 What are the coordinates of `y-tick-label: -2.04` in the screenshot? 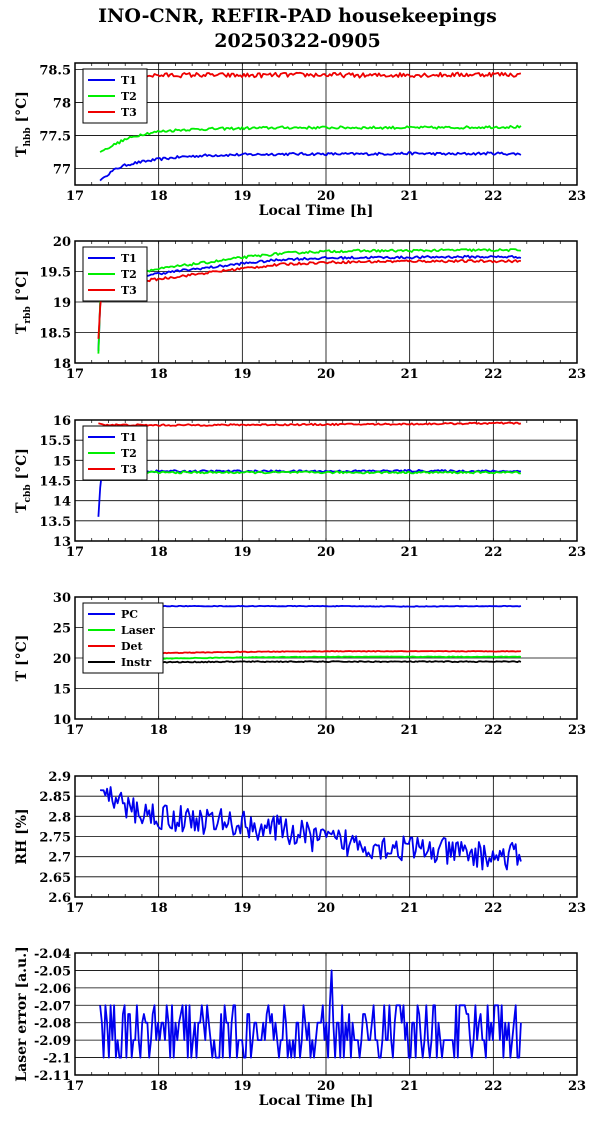 It's located at (52, 954).